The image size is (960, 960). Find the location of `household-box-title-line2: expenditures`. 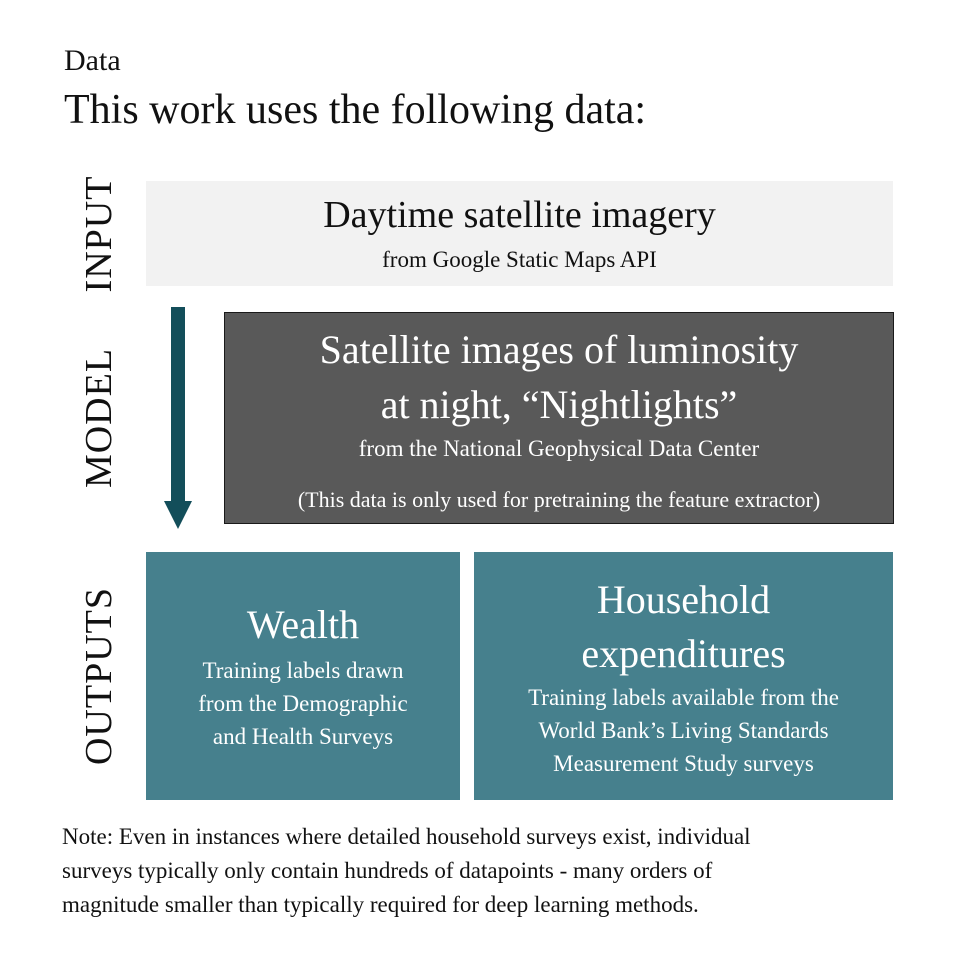

household-box-title-line2: expenditures is located at coordinates (683, 653).